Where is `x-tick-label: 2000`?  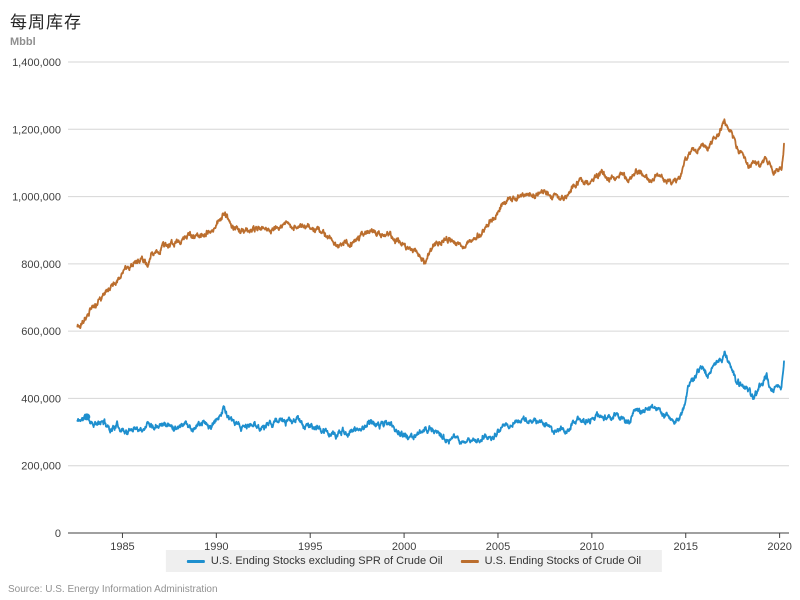
x-tick-label: 2000 is located at coordinates (404, 546).